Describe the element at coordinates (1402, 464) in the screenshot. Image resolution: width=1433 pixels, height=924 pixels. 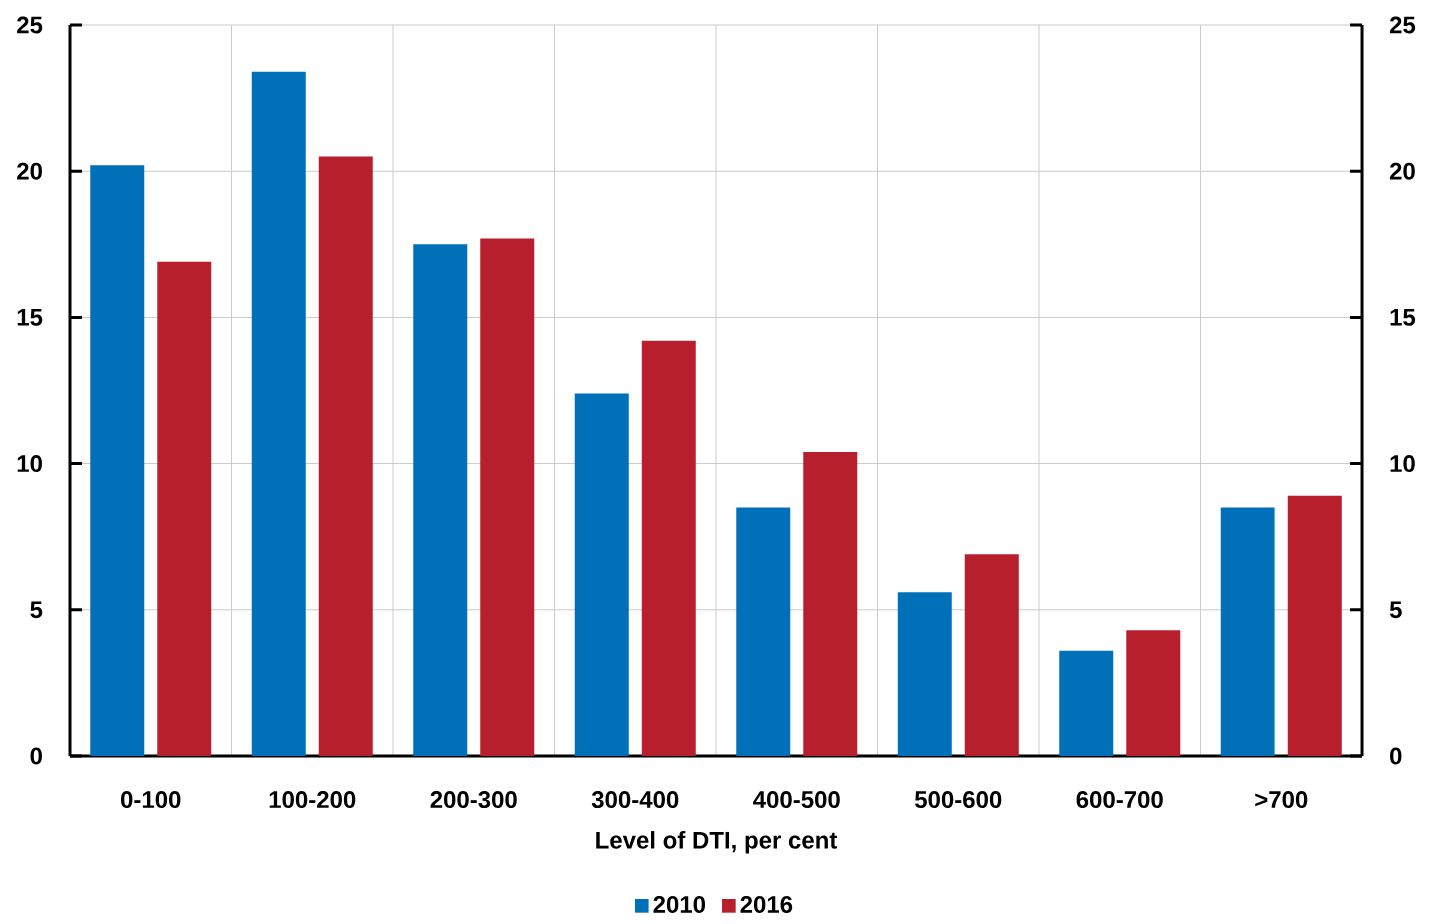
I see `y-tick-label: 10` at that location.